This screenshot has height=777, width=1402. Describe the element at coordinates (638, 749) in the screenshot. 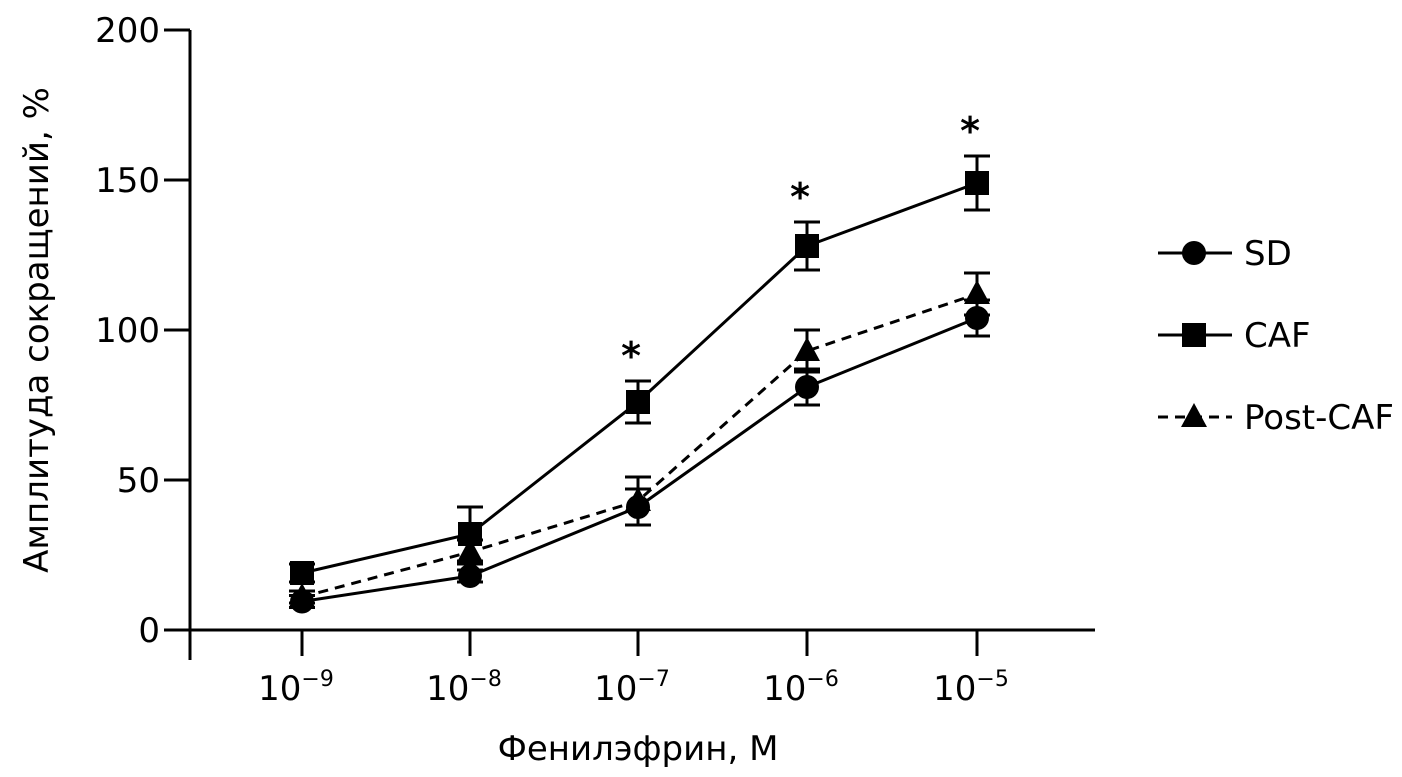

I see `x-axis-title: Фенилэфрин, М` at that location.